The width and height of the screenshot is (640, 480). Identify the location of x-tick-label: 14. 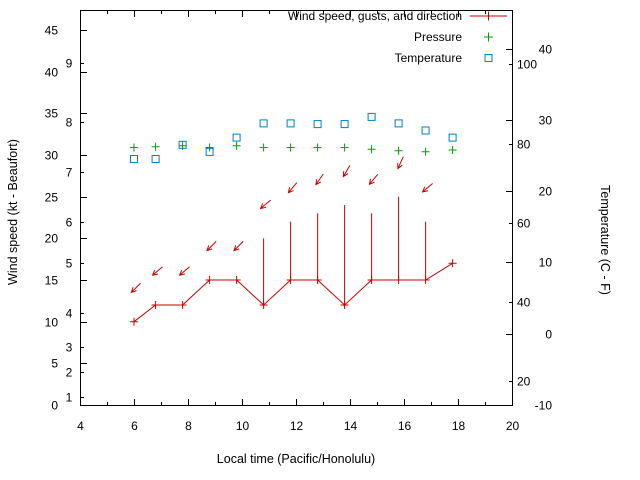
(351, 426).